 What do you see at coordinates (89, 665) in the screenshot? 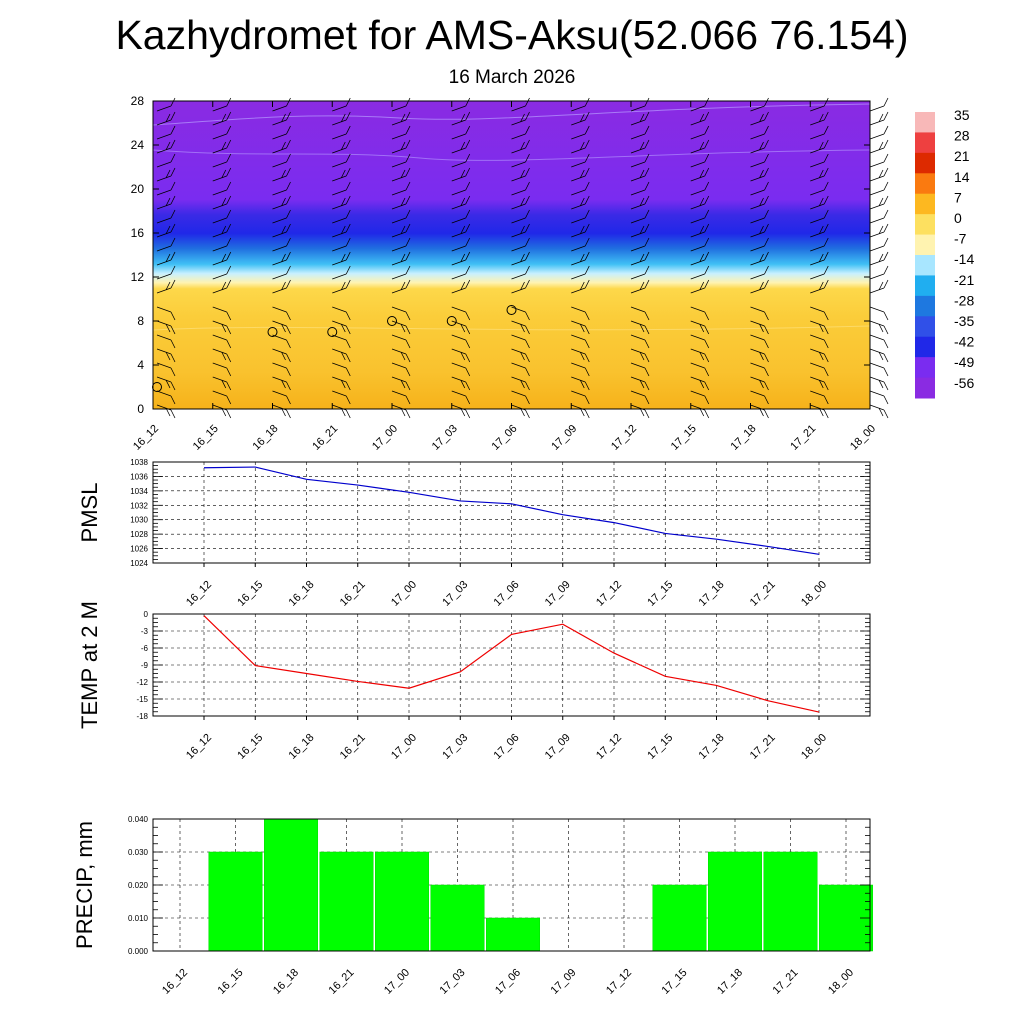
I see `y-axis-label: TEMP at 2 M` at bounding box center [89, 665].